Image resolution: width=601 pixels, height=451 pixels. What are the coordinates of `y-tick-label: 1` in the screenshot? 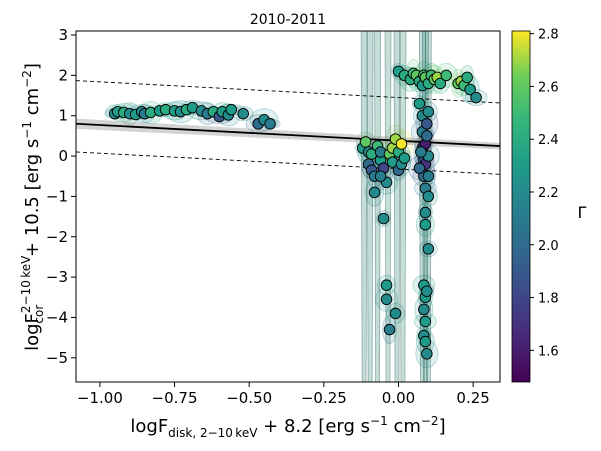 It's located at (63, 116).